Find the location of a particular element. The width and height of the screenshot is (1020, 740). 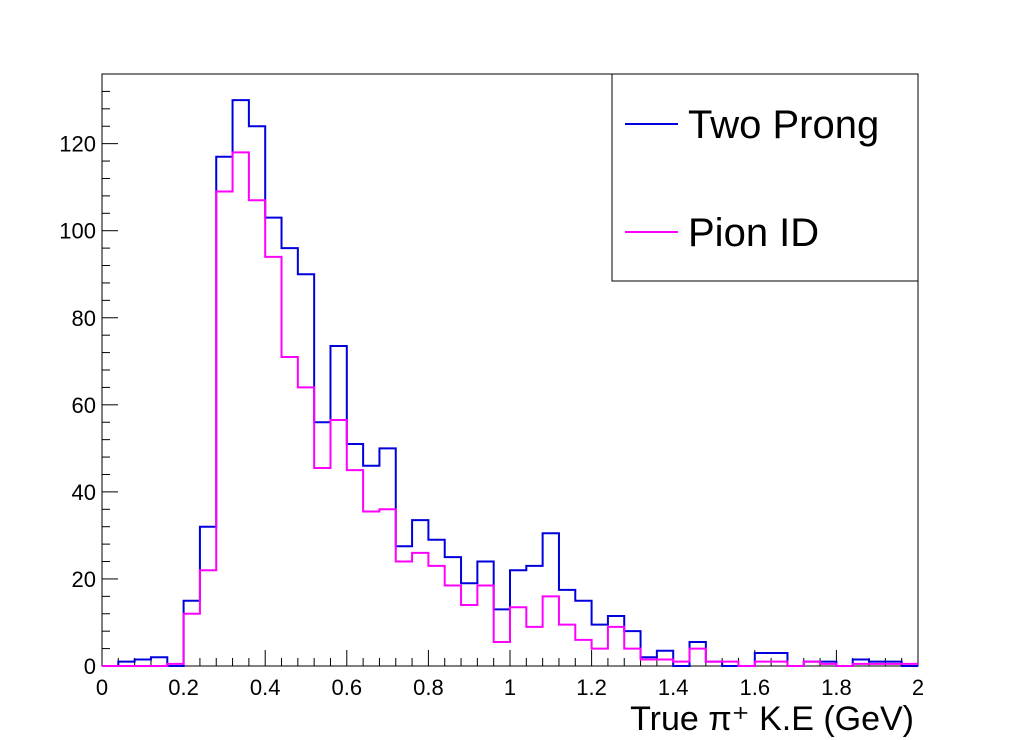

x-tick-label: 0.2 is located at coordinates (183, 687).